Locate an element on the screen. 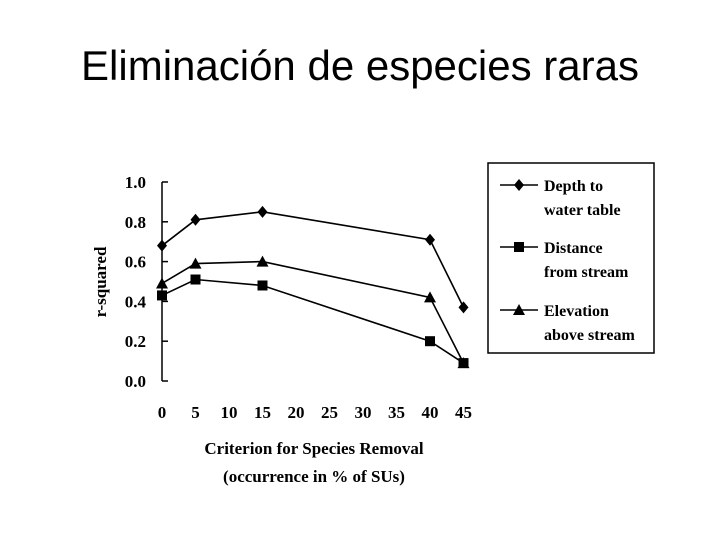 The width and height of the screenshot is (720, 540). legend-label-line1: Distance is located at coordinates (573, 248).